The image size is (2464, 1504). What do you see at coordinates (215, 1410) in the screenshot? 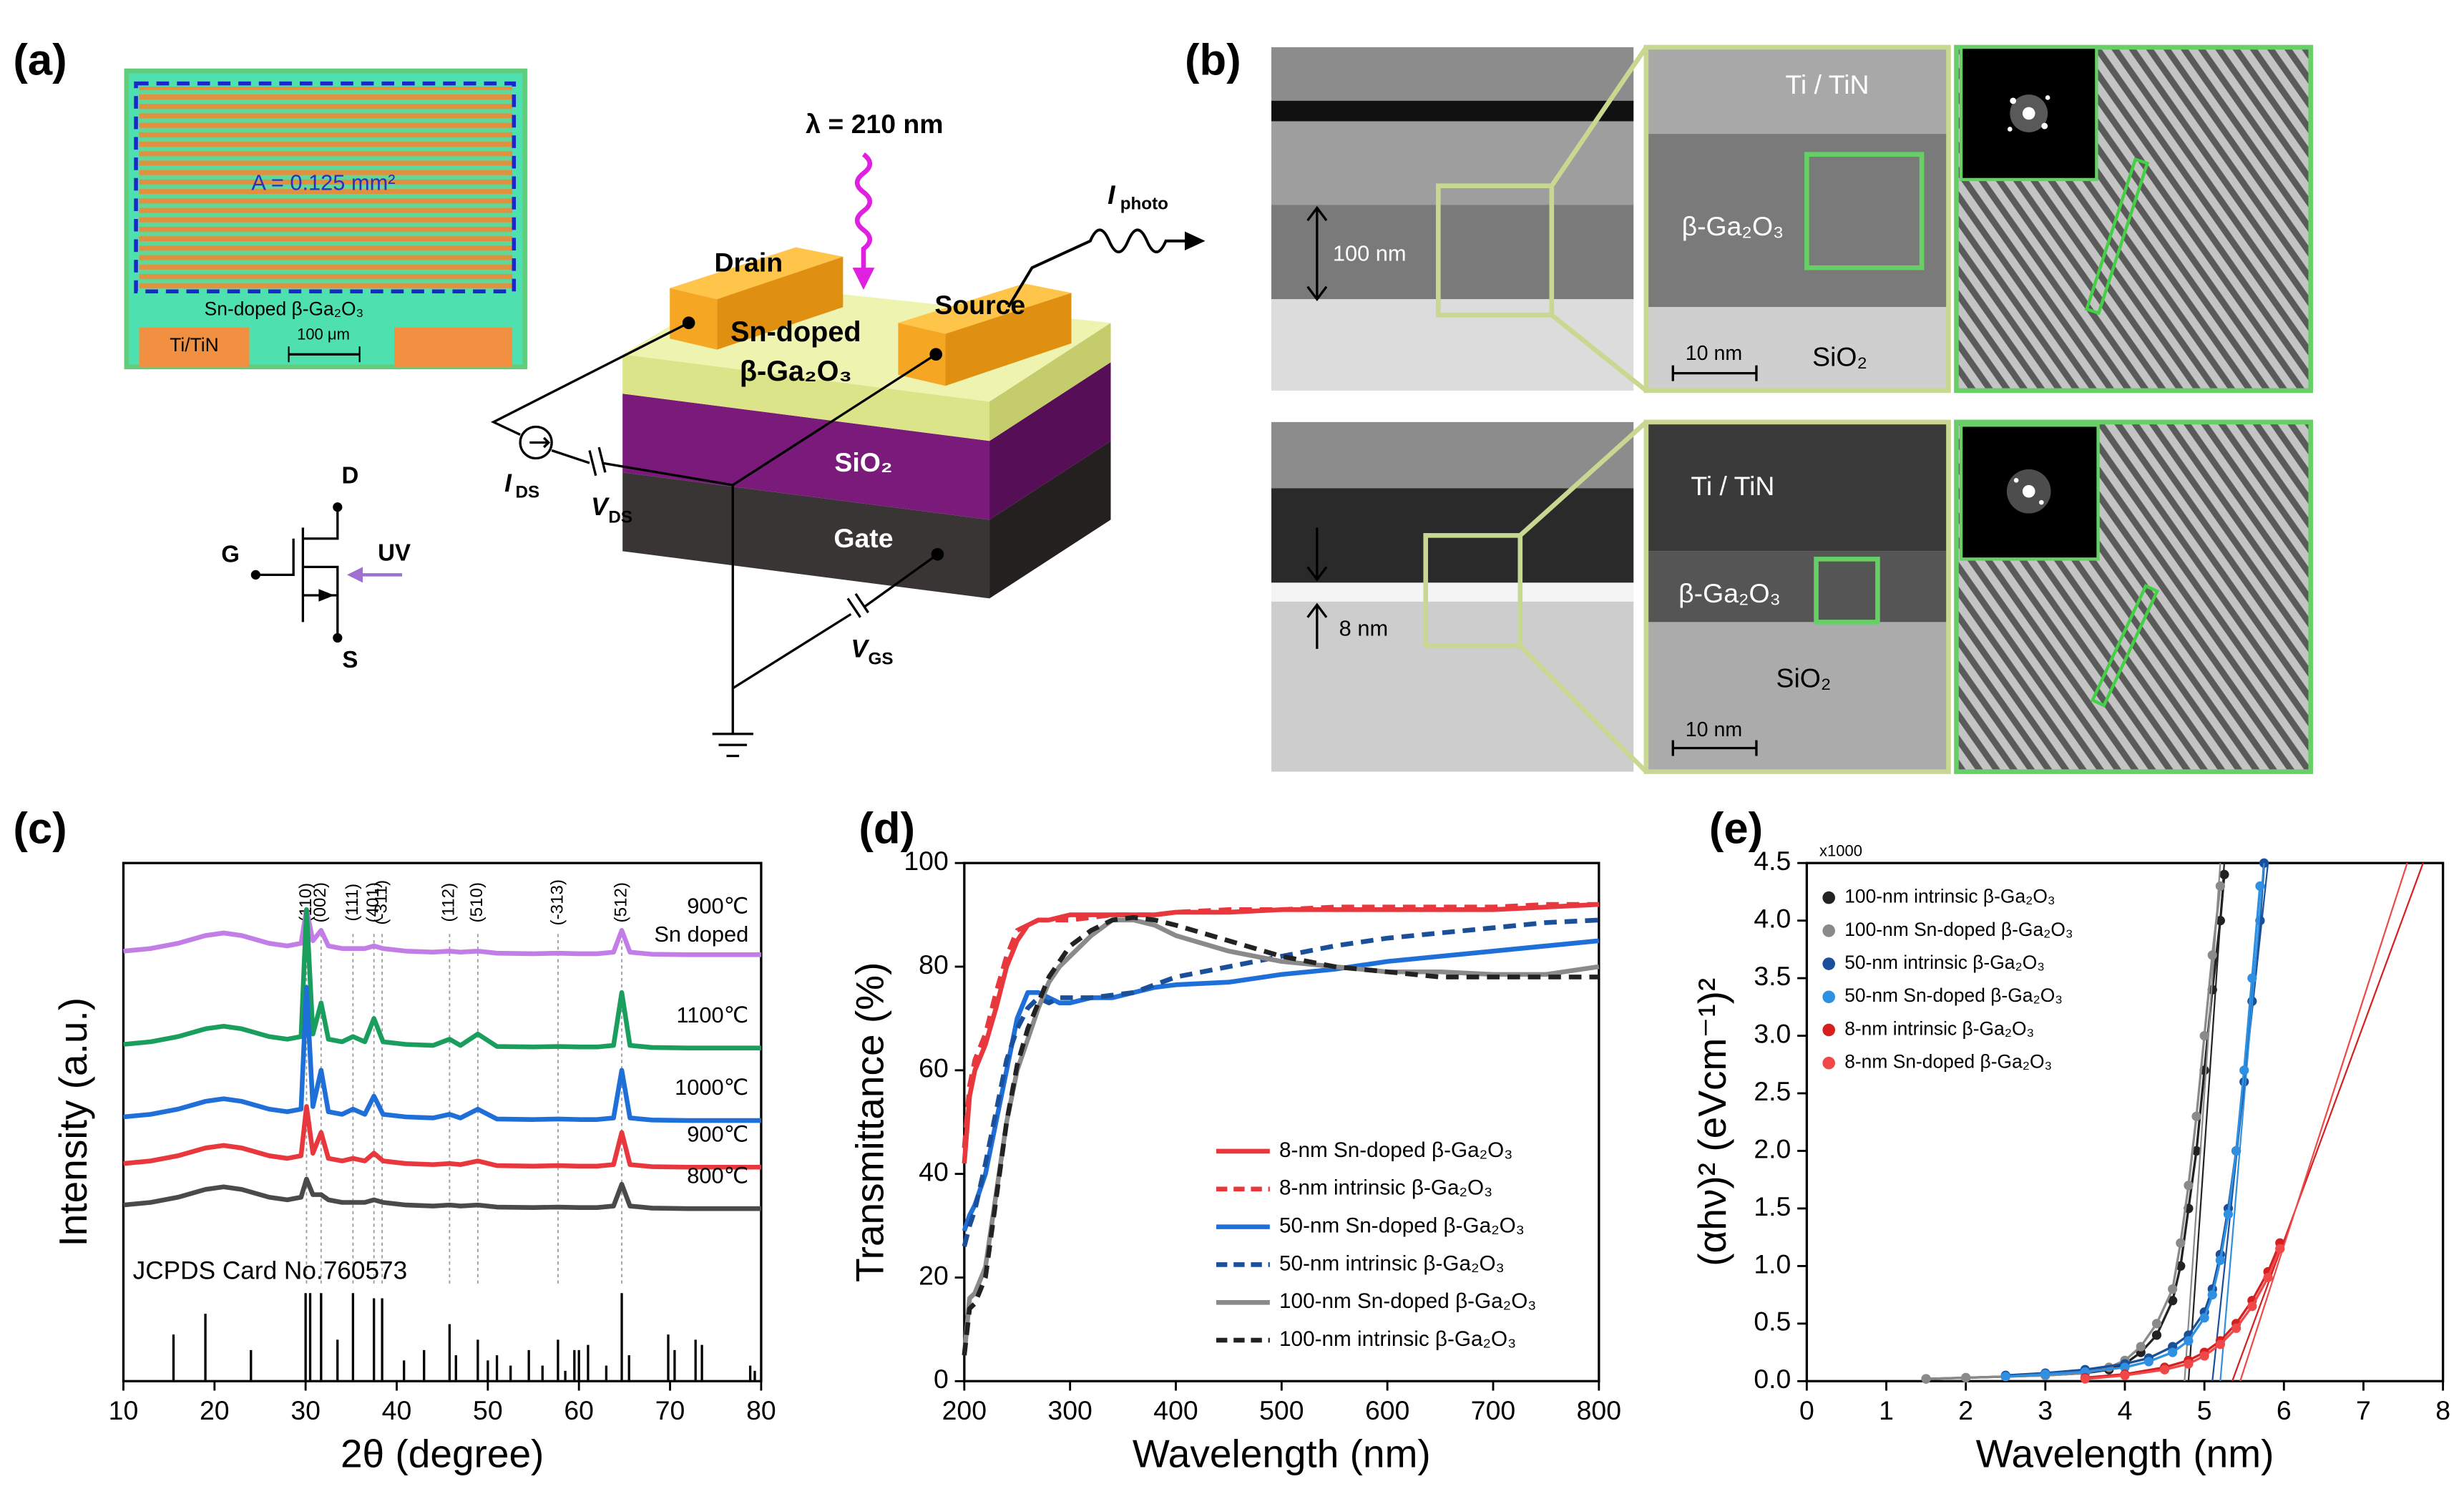
I see `x-tick-label: 20` at bounding box center [215, 1410].